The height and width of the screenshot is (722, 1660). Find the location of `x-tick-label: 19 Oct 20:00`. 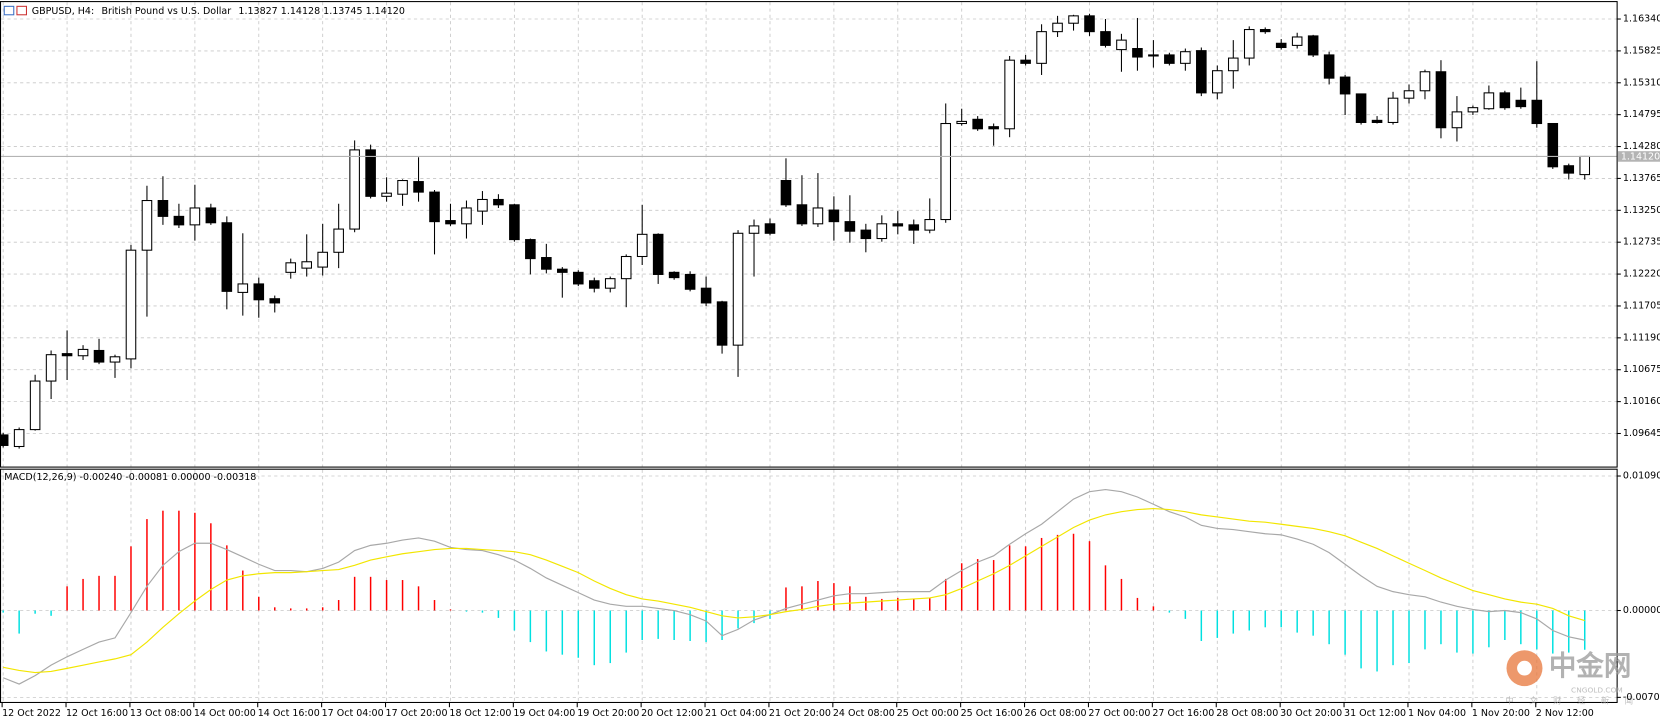

x-tick-label: 19 Oct 20:00 is located at coordinates (608, 713).